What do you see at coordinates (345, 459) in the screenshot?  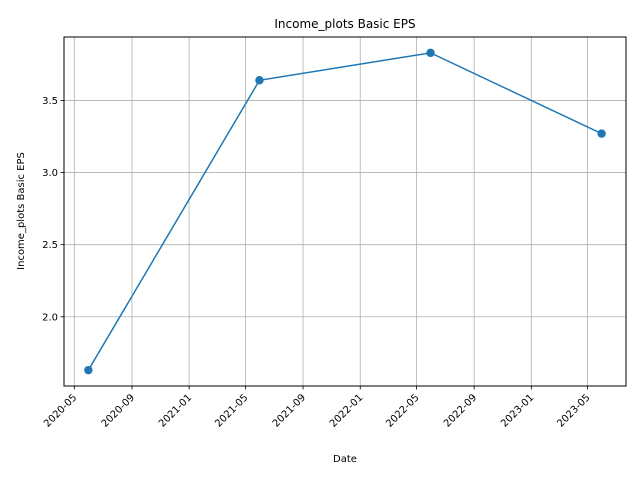 I see `x-axis-label: Date` at bounding box center [345, 459].